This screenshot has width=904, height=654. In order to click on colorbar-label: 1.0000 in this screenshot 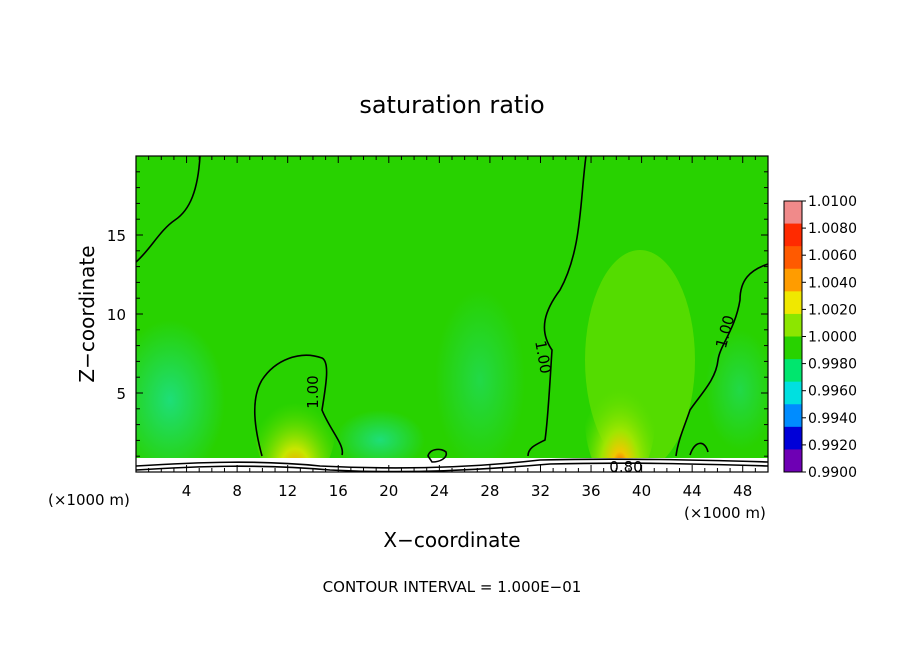, I will do `click(832, 338)`.